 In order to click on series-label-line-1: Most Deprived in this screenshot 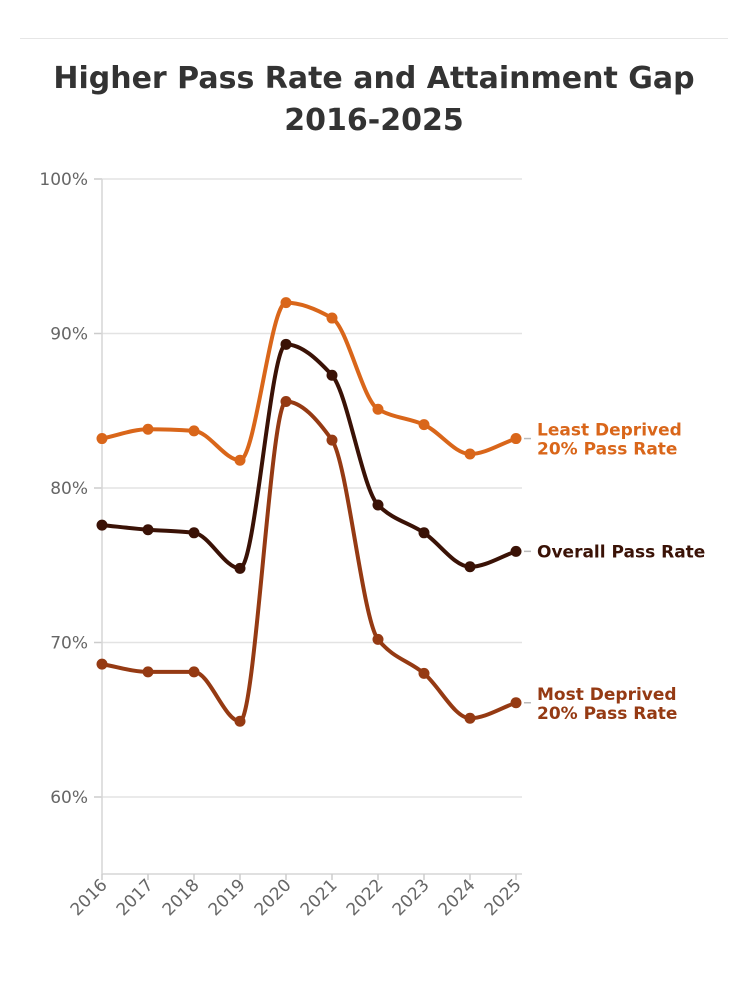, I will do `click(607, 695)`.